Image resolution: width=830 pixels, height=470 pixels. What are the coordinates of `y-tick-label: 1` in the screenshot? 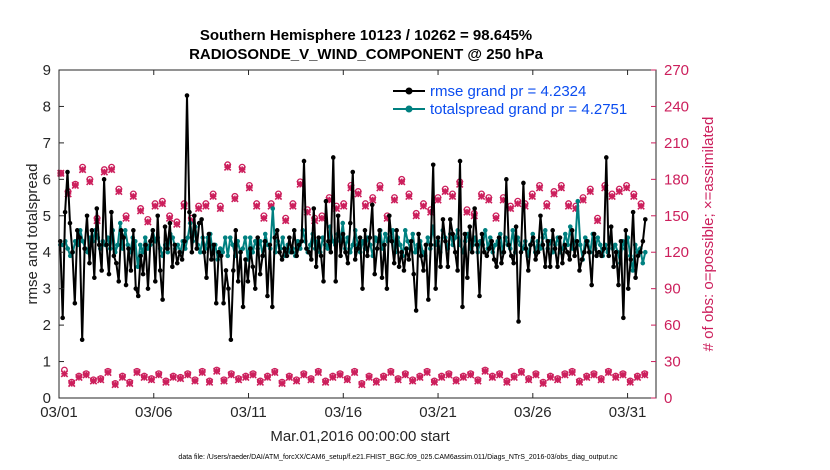 It's located at (47, 362).